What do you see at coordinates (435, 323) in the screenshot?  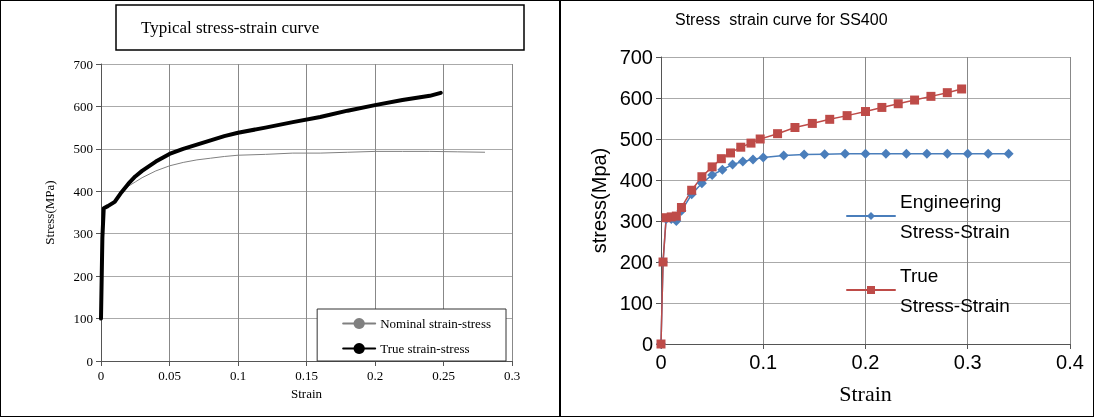 I see `legend-label: Nominal strain-stress` at bounding box center [435, 323].